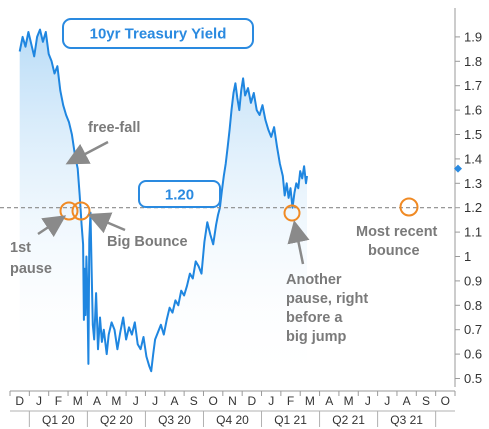 This screenshot has height=429, width=489. I want to click on big-bounce-line-1: Big Bounce, so click(147, 242).